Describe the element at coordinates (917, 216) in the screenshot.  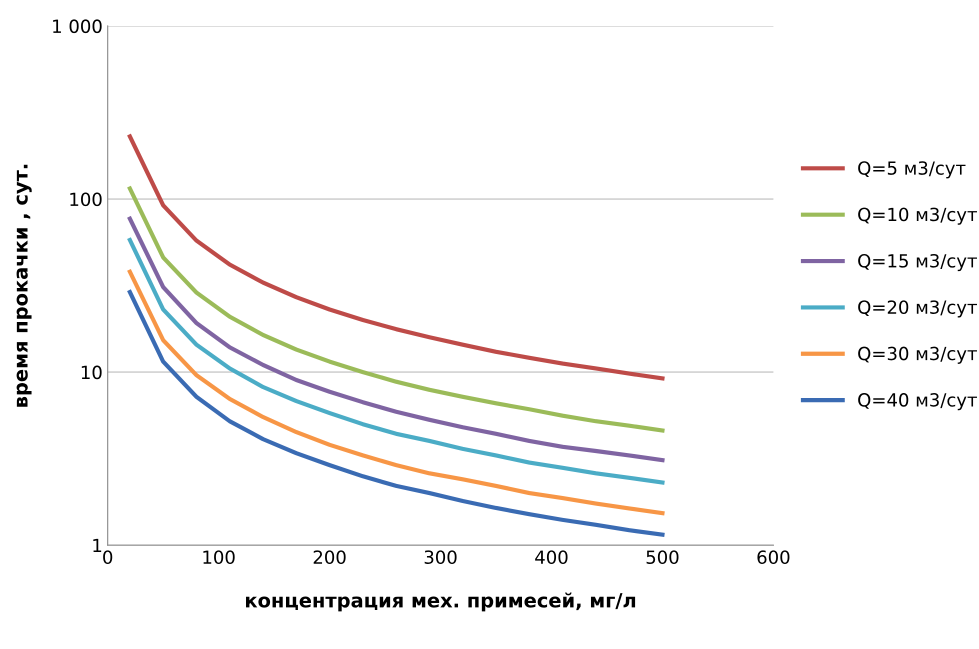
I see `legend-label: Q=10 м3/сут` at that location.